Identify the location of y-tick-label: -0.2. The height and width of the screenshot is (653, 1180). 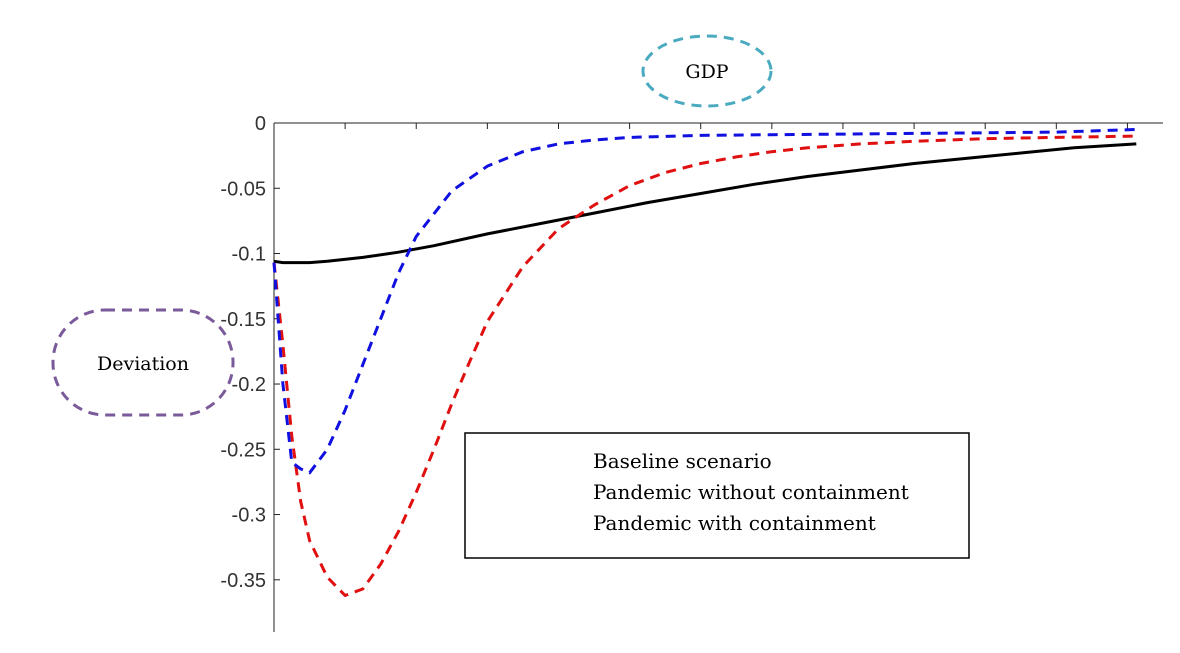
(249, 385).